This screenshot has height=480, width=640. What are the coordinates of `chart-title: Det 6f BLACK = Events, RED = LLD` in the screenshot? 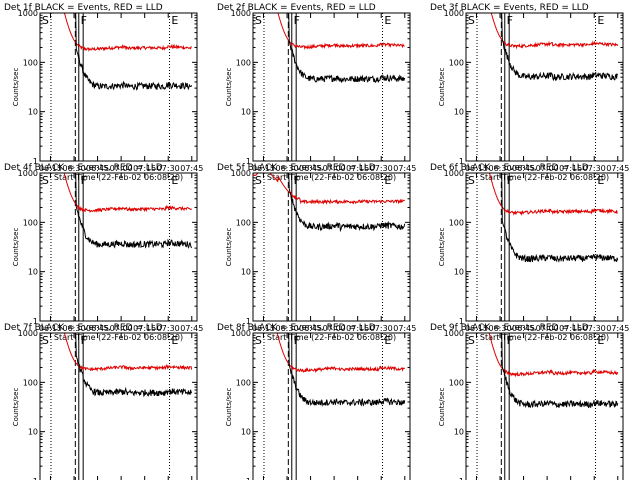 It's located at (509, 168).